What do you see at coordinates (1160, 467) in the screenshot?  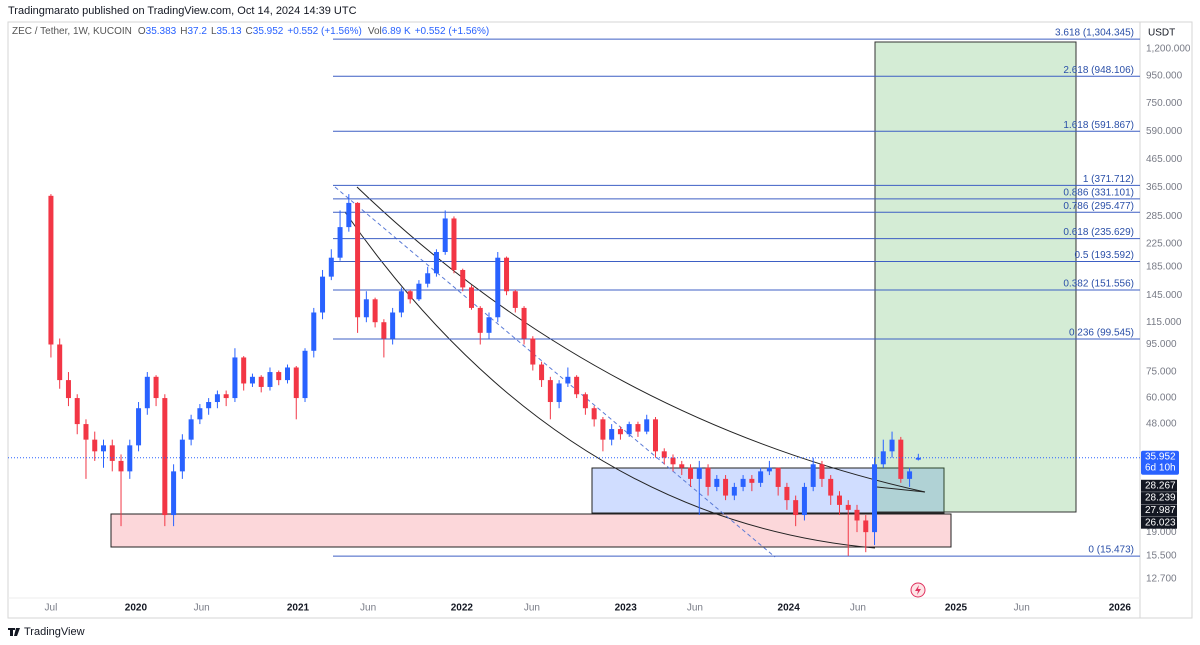 I see `price-tag-countdown: 6d 10h` at bounding box center [1160, 467].